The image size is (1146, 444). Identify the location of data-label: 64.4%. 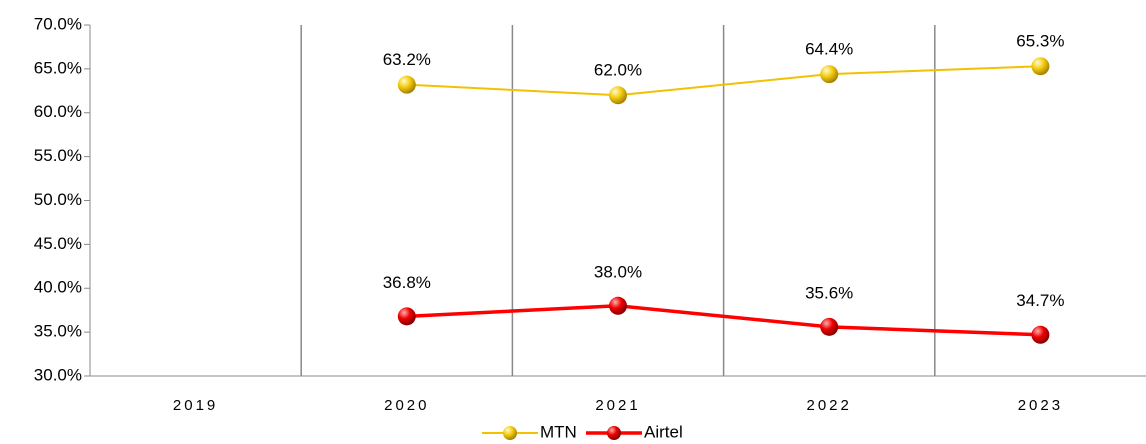
(829, 49).